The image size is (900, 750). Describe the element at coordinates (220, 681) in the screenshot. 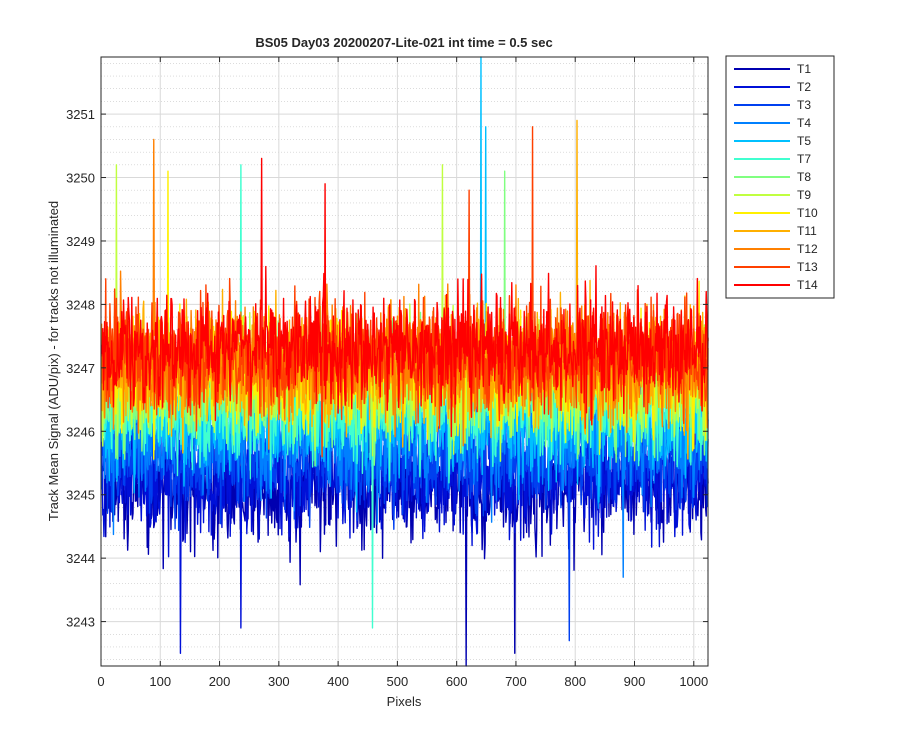

I see `x-tick-label: 200` at that location.